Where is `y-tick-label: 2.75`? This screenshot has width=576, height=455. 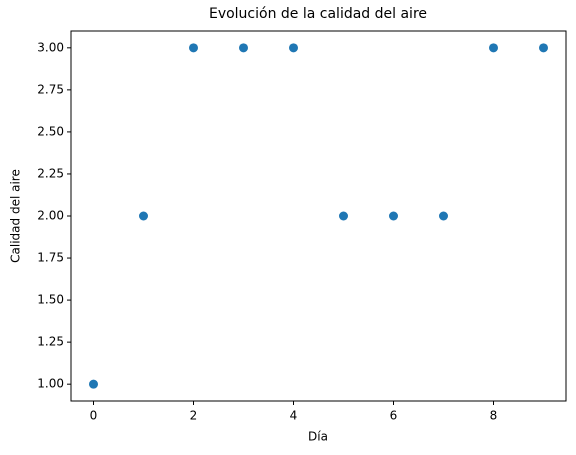
y-tick-label: 2.75 is located at coordinates (50, 89).